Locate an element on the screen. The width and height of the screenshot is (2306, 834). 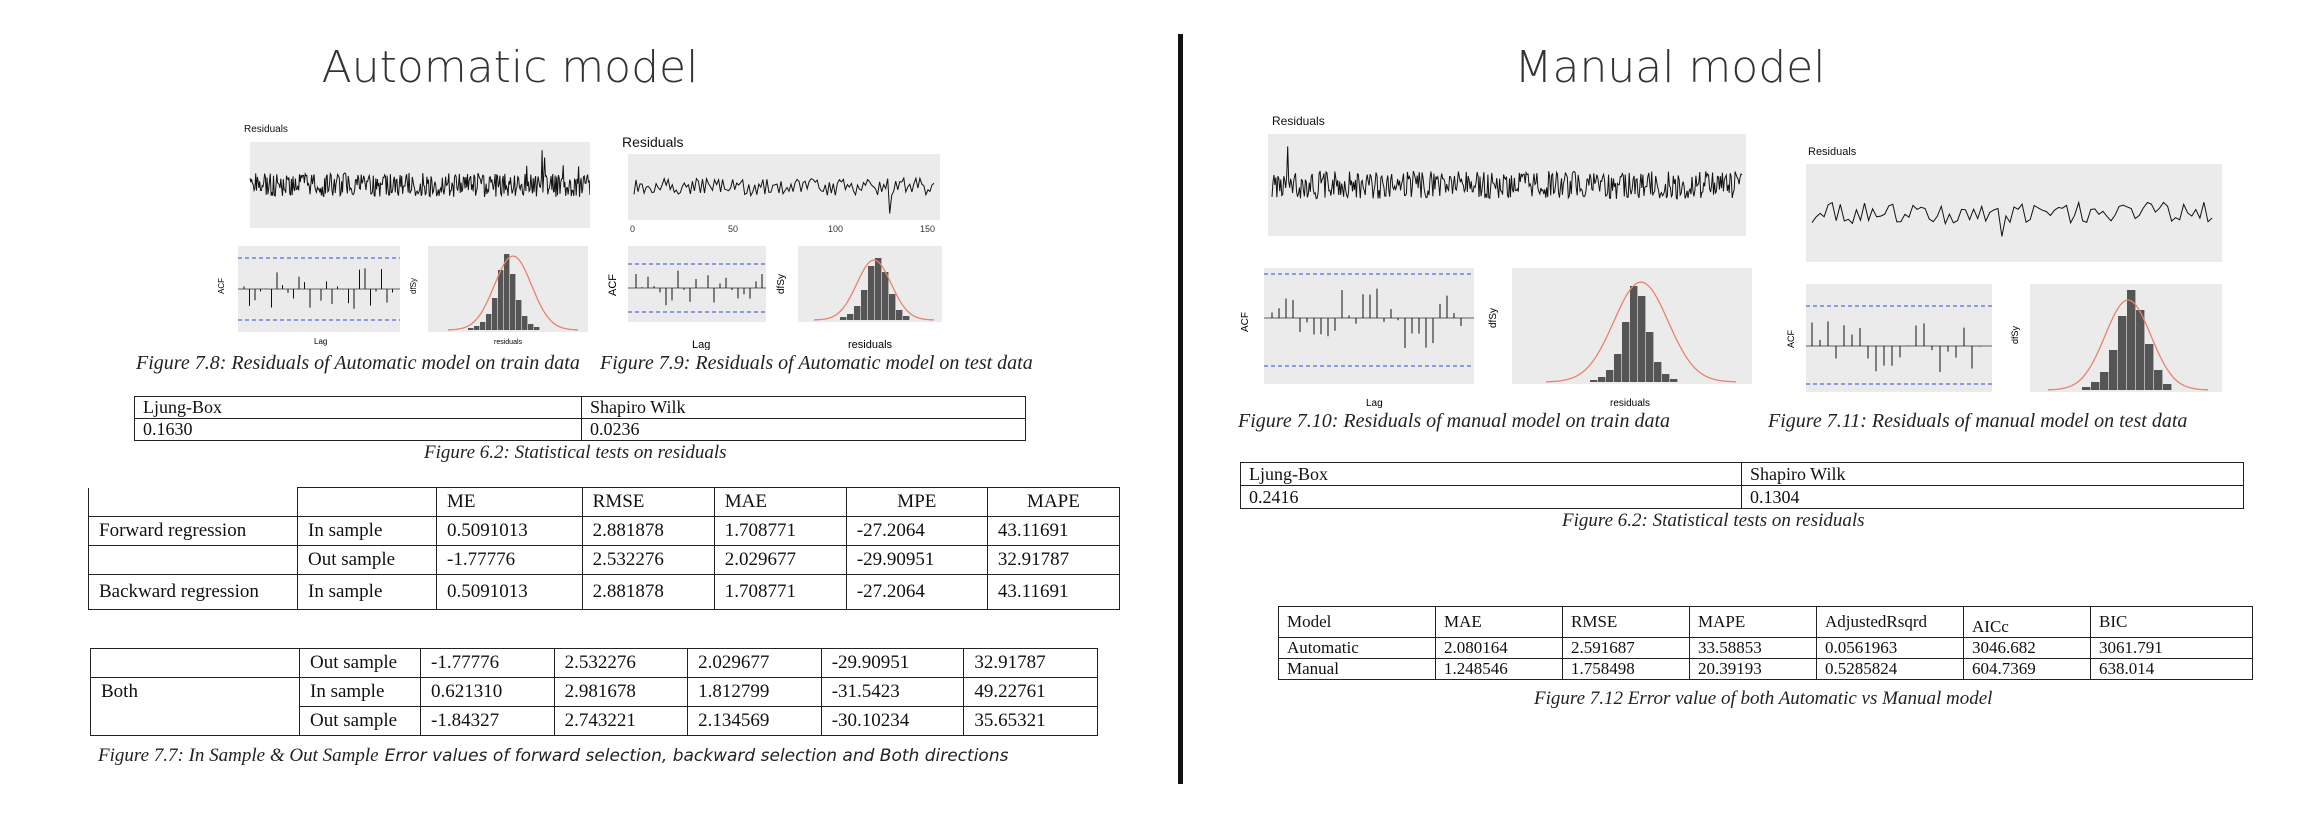
table-cell: 1.758498 is located at coordinates (1626, 669).